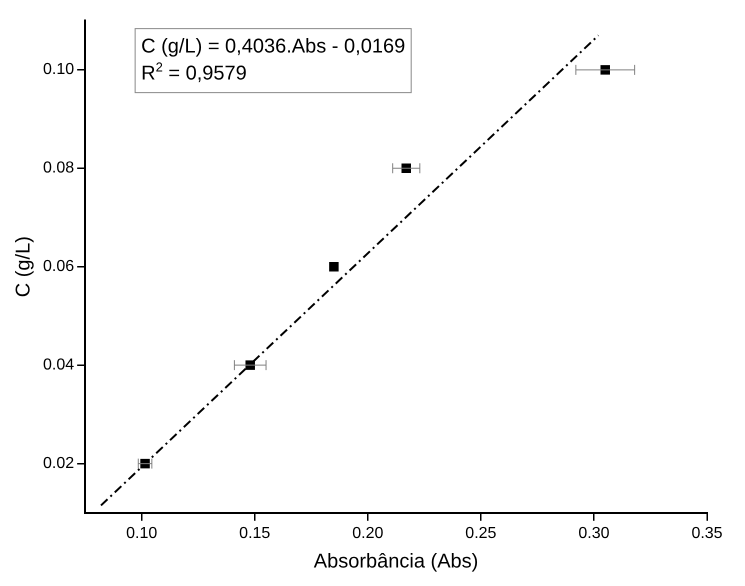 The height and width of the screenshot is (586, 745). I want to click on y-axis-title: C (g/L), so click(23, 267).